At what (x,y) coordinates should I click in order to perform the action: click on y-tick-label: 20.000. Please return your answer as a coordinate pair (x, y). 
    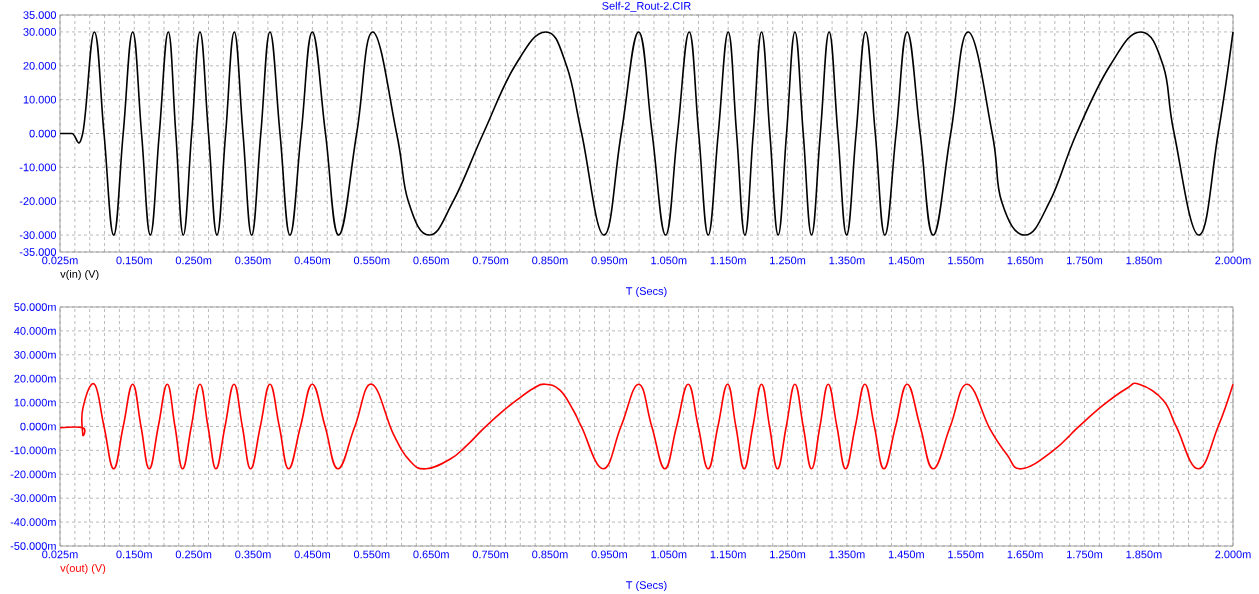
    Looking at the image, I should click on (40, 65).